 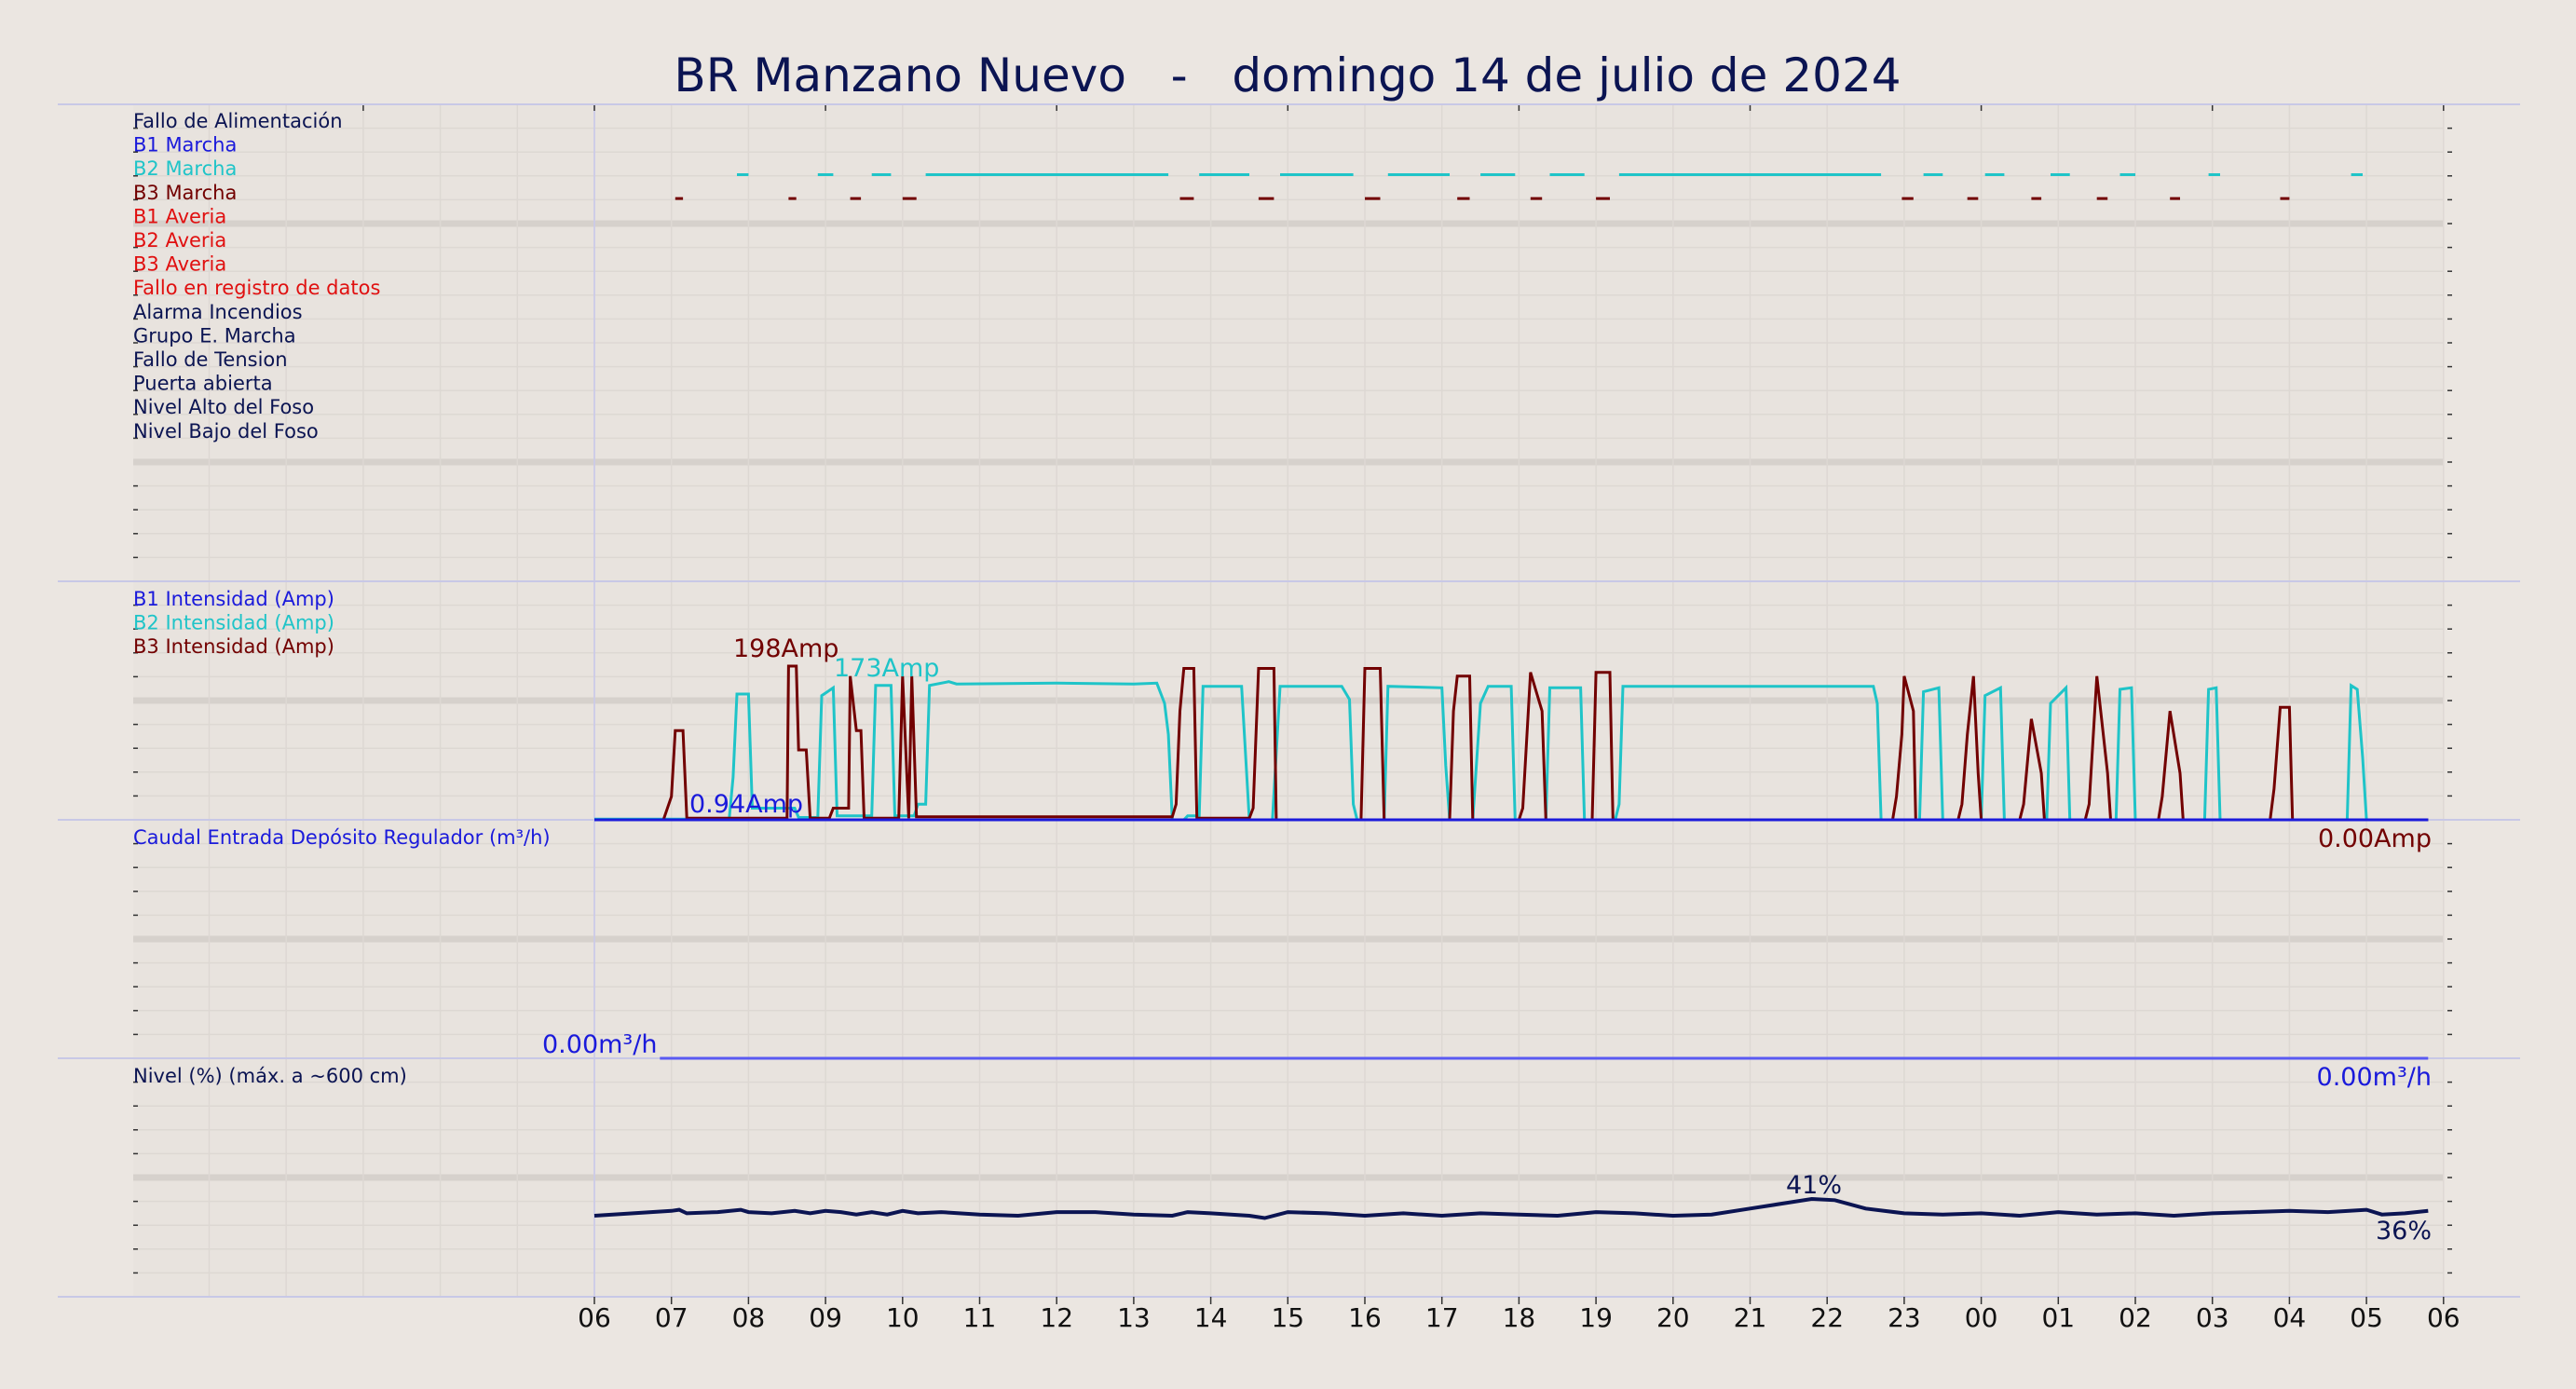 What do you see at coordinates (887, 668) in the screenshot?
I see `intensity-annotation: 173Amp` at bounding box center [887, 668].